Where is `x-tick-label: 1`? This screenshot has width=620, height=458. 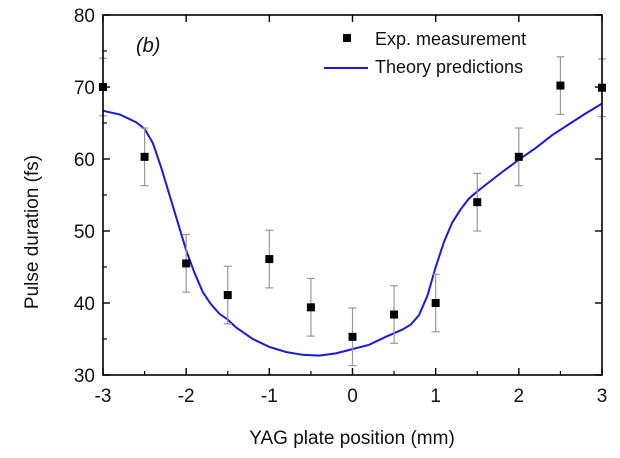 x-tick-label: 1 is located at coordinates (435, 396).